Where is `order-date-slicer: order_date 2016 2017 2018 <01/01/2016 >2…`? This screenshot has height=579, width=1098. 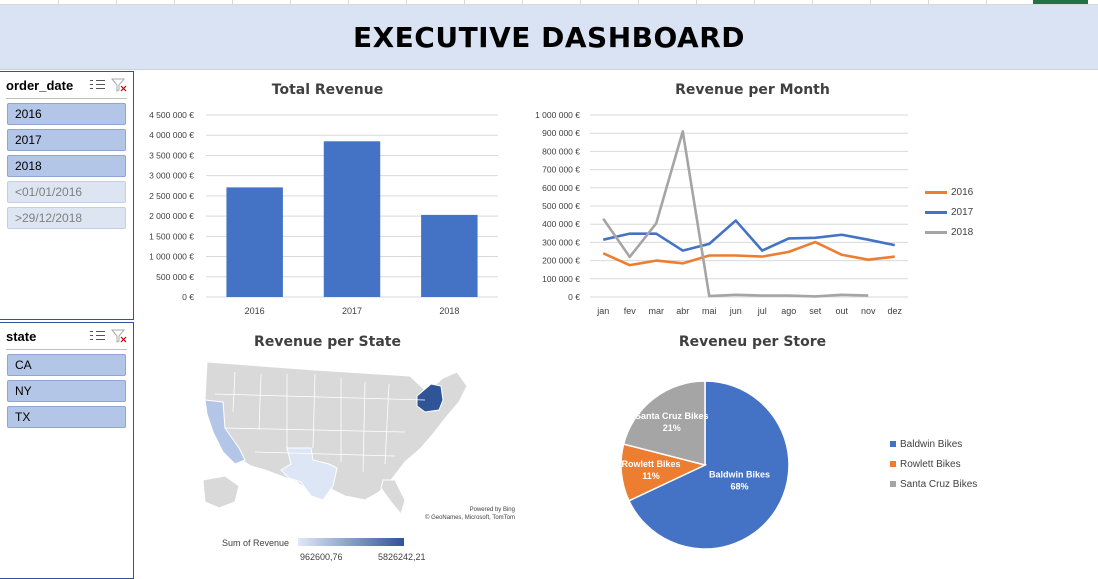
order-date-slicer: order_date 2016 2017 2018 <01/01/2016 >2… is located at coordinates (67, 195).